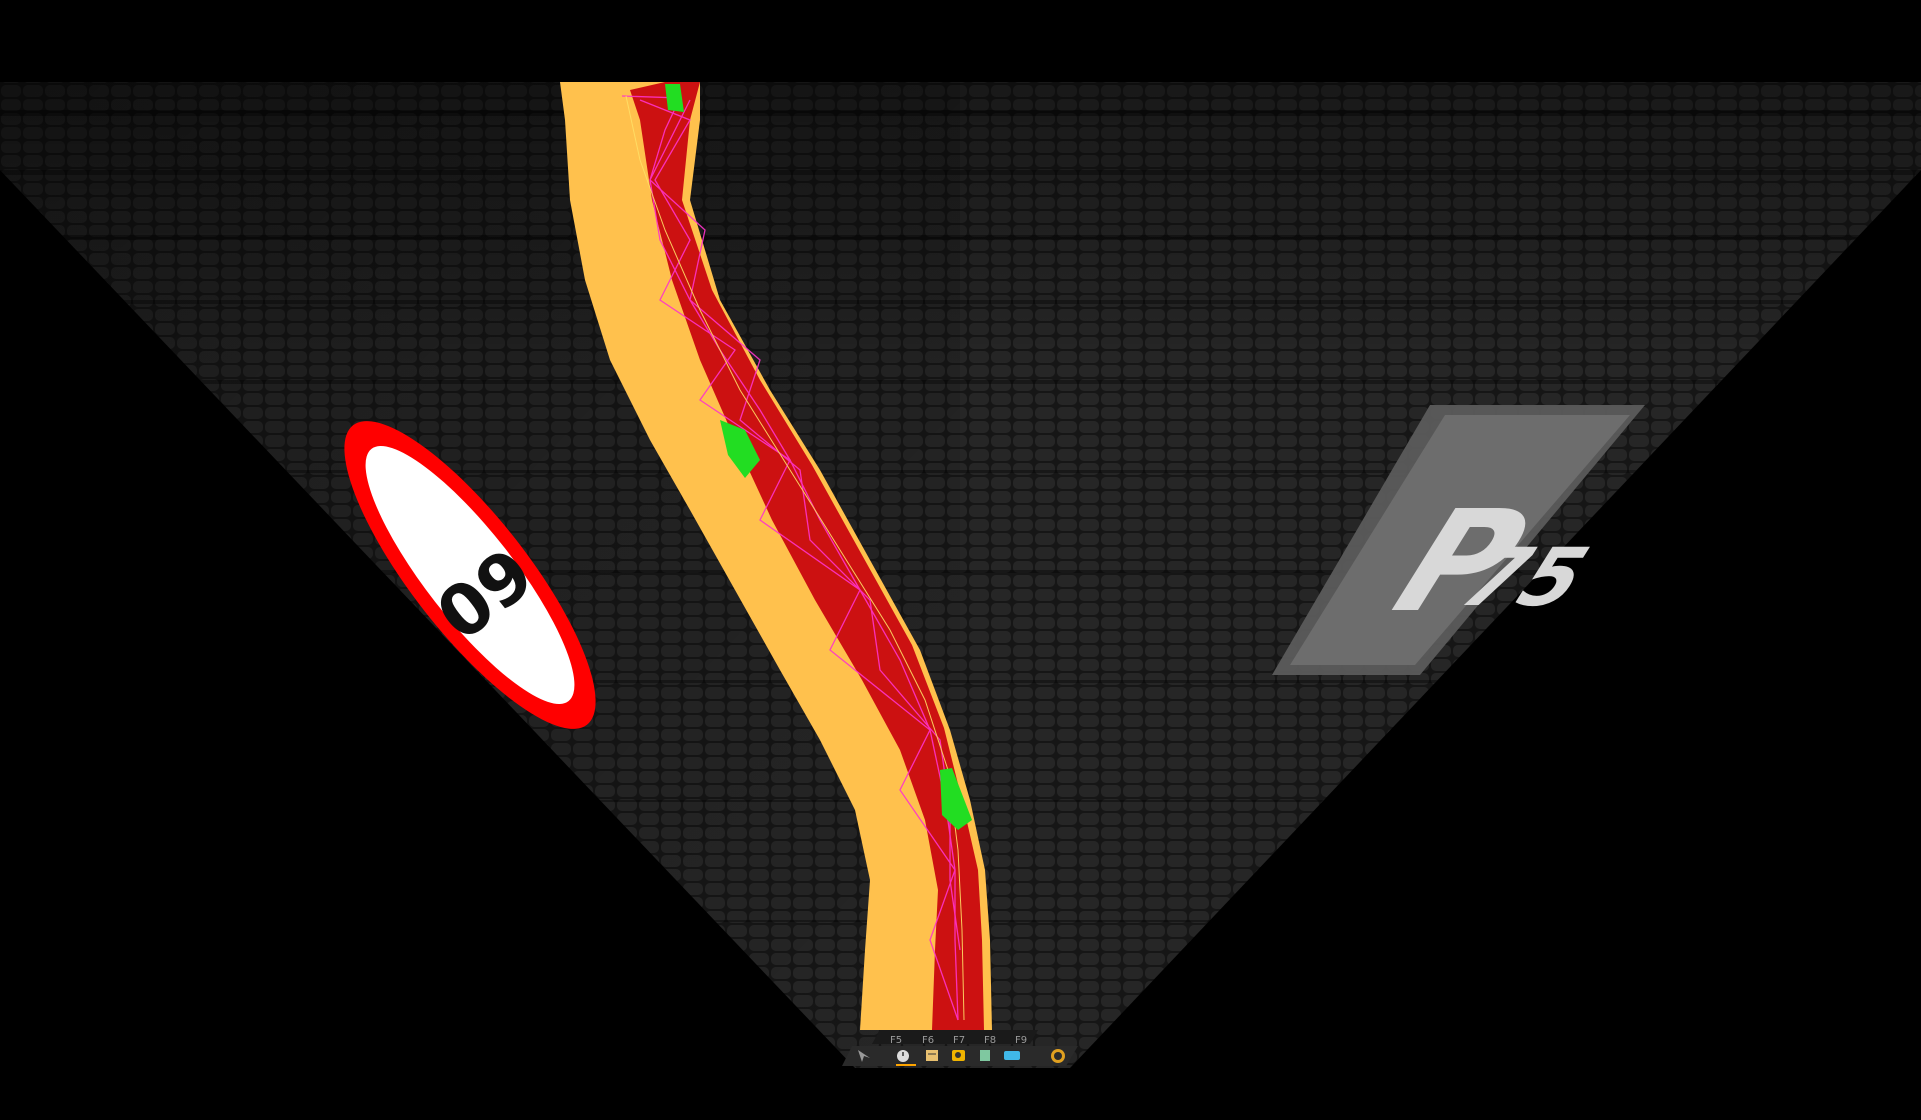  I want to click on key-f7: F7, so click(959, 1040).